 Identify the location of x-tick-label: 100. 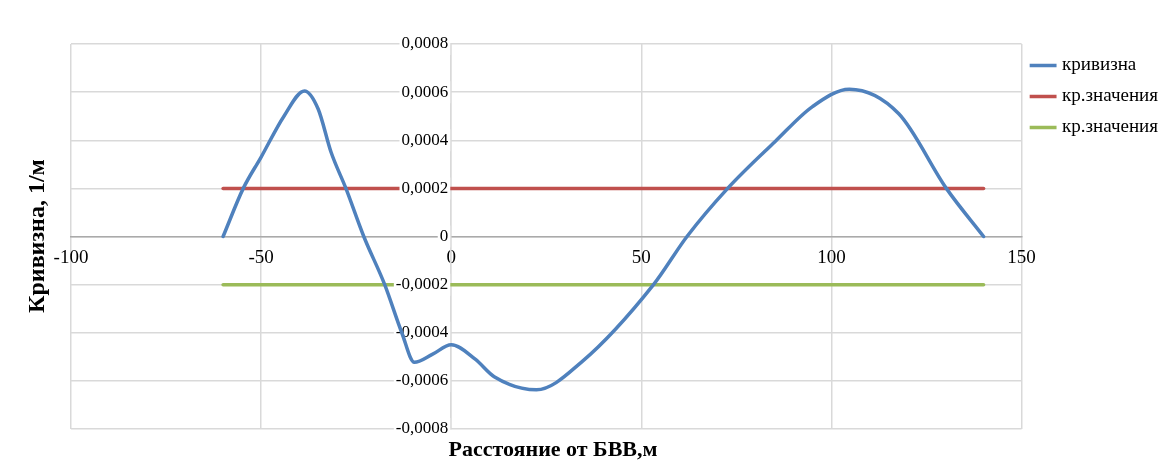
(831, 256).